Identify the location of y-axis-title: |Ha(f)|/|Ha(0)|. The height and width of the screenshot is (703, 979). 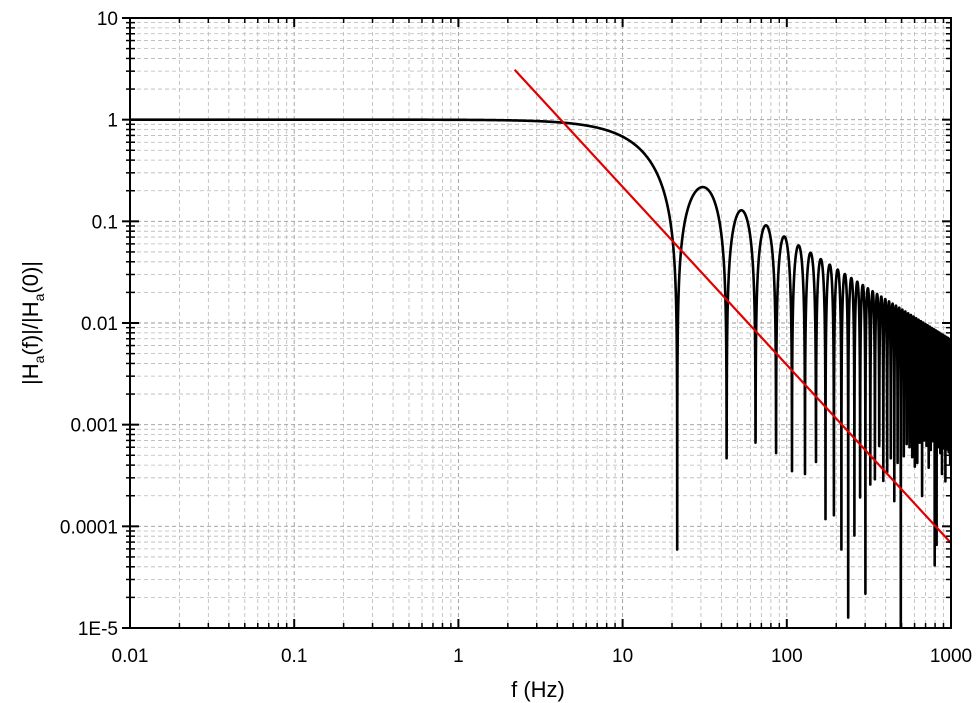
(32, 323).